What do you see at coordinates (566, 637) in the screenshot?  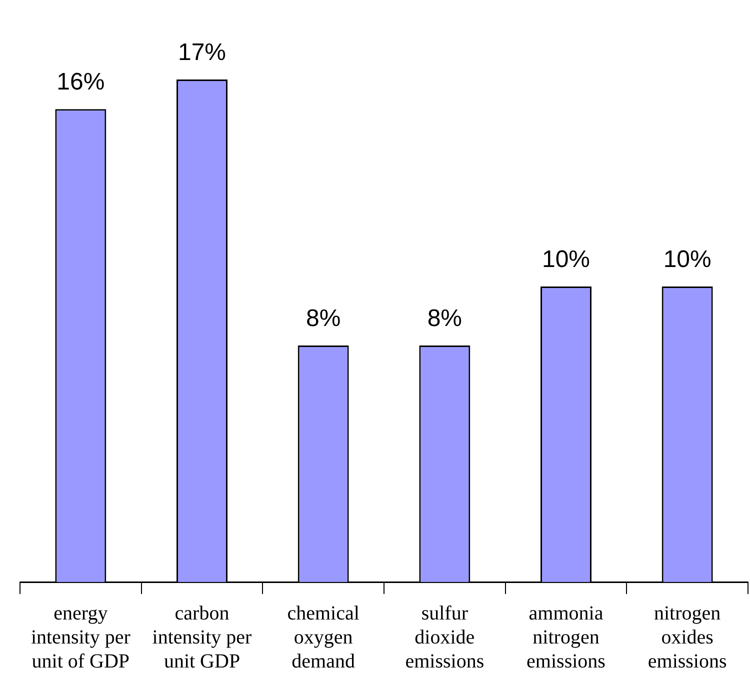 I see `x-tick-label: ammonia nitrogen emissions` at bounding box center [566, 637].